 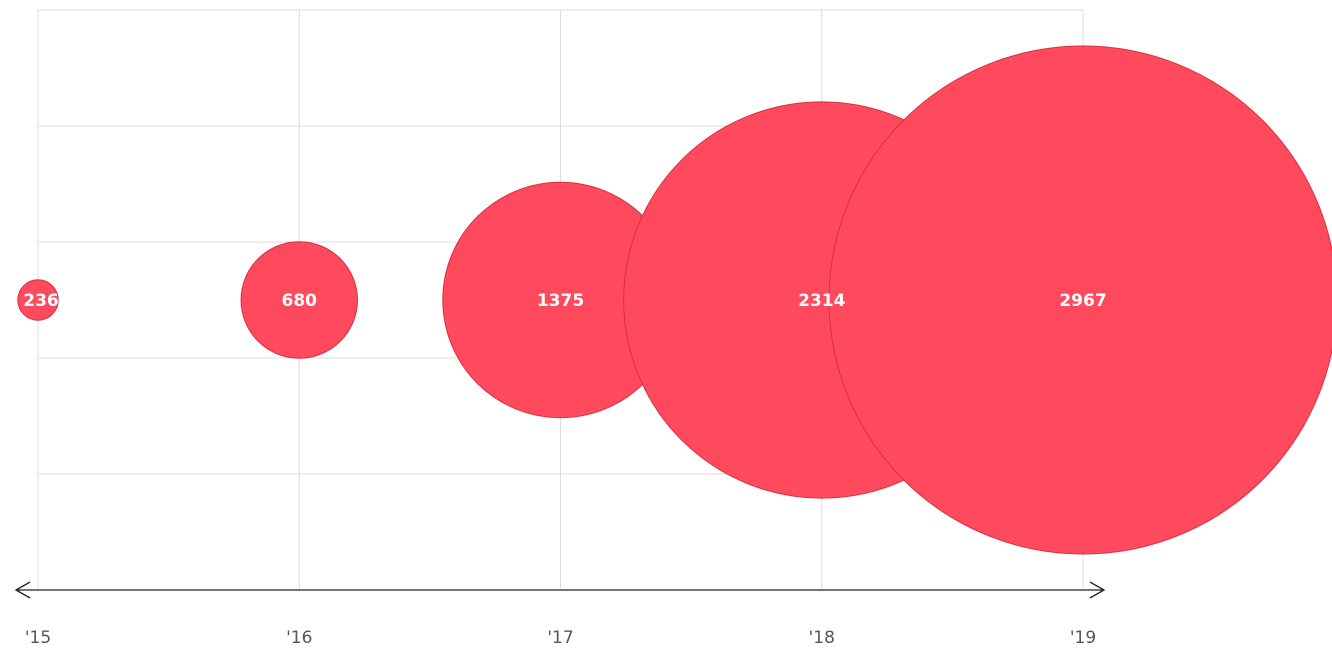 I want to click on axis-arrow-right, so click(x=1097, y=590).